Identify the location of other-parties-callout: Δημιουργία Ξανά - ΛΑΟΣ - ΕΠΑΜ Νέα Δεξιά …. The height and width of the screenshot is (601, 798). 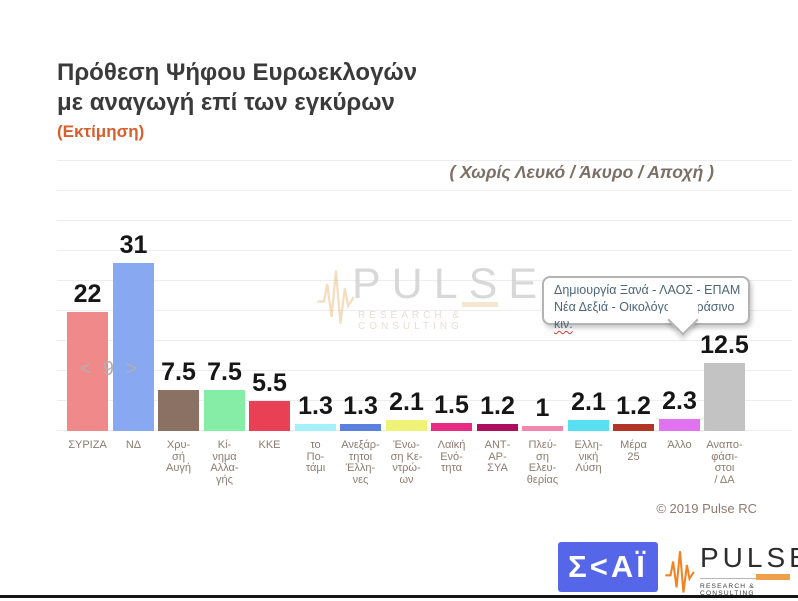
(646, 306).